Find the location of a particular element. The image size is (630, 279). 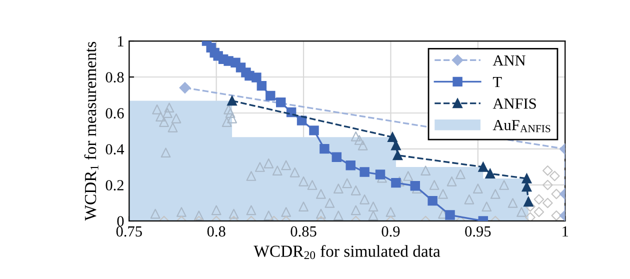

legend-label: ANN is located at coordinates (509, 60).